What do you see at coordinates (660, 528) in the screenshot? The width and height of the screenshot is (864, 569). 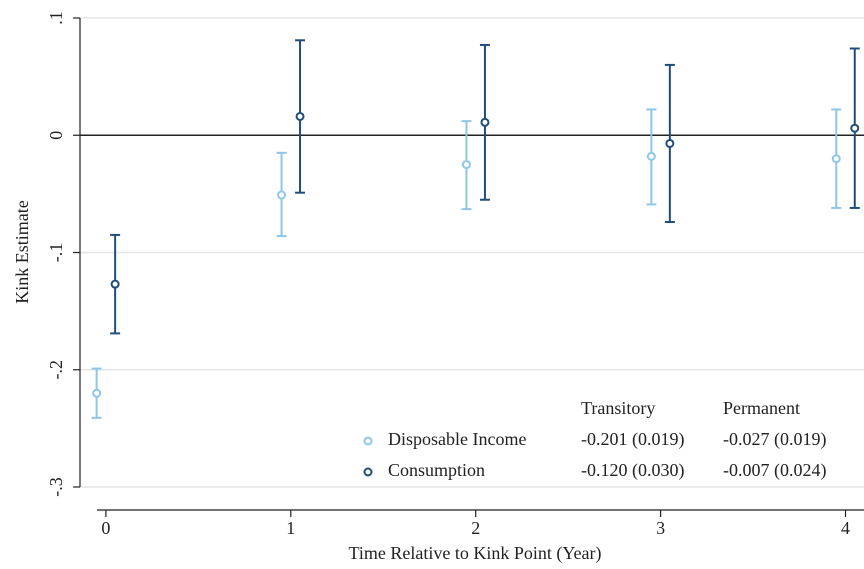 I see `x-tick-label: 3` at bounding box center [660, 528].